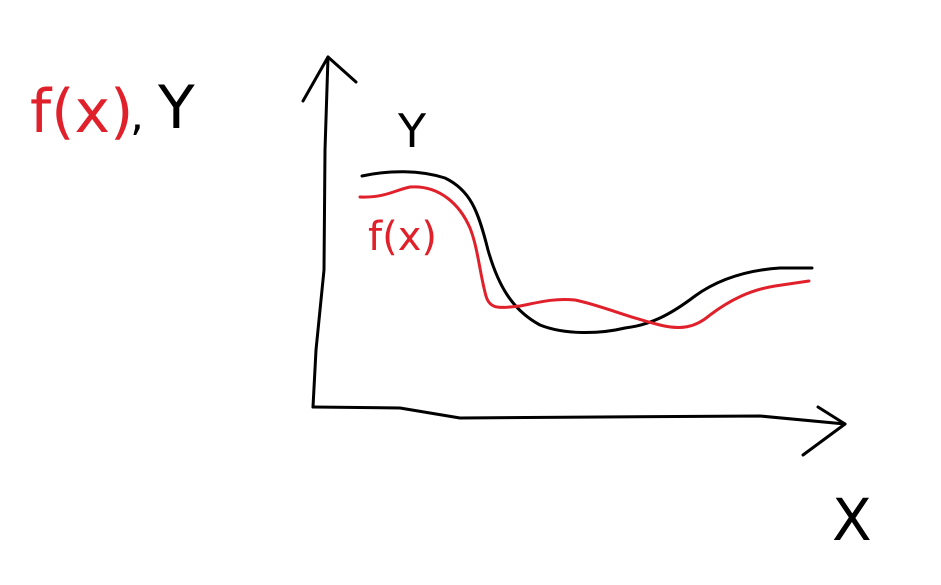 The width and height of the screenshot is (941, 585). What do you see at coordinates (81, 112) in the screenshot?
I see `legend-red-term: f(x)` at bounding box center [81, 112].